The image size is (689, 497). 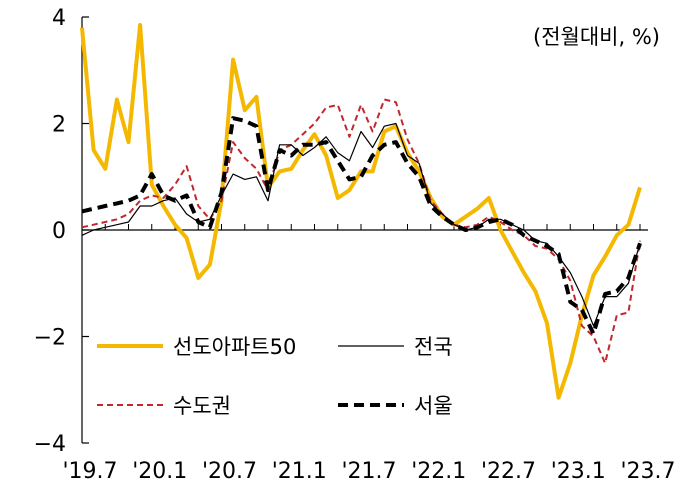 I want to click on y-tick-label: −4, so click(x=50, y=444).